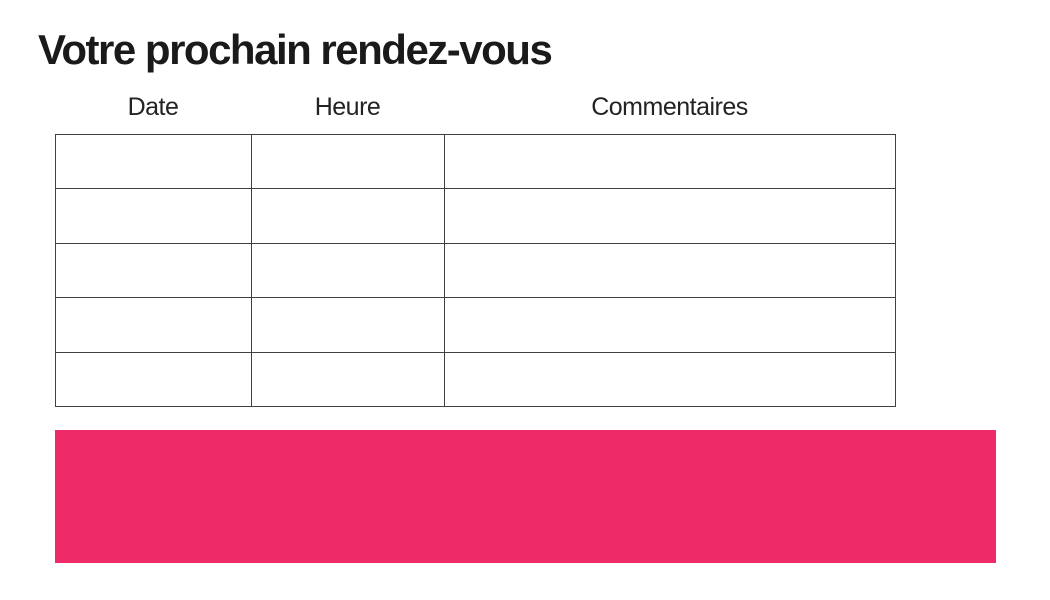  I want to click on column-header-date: Date, so click(153, 107).